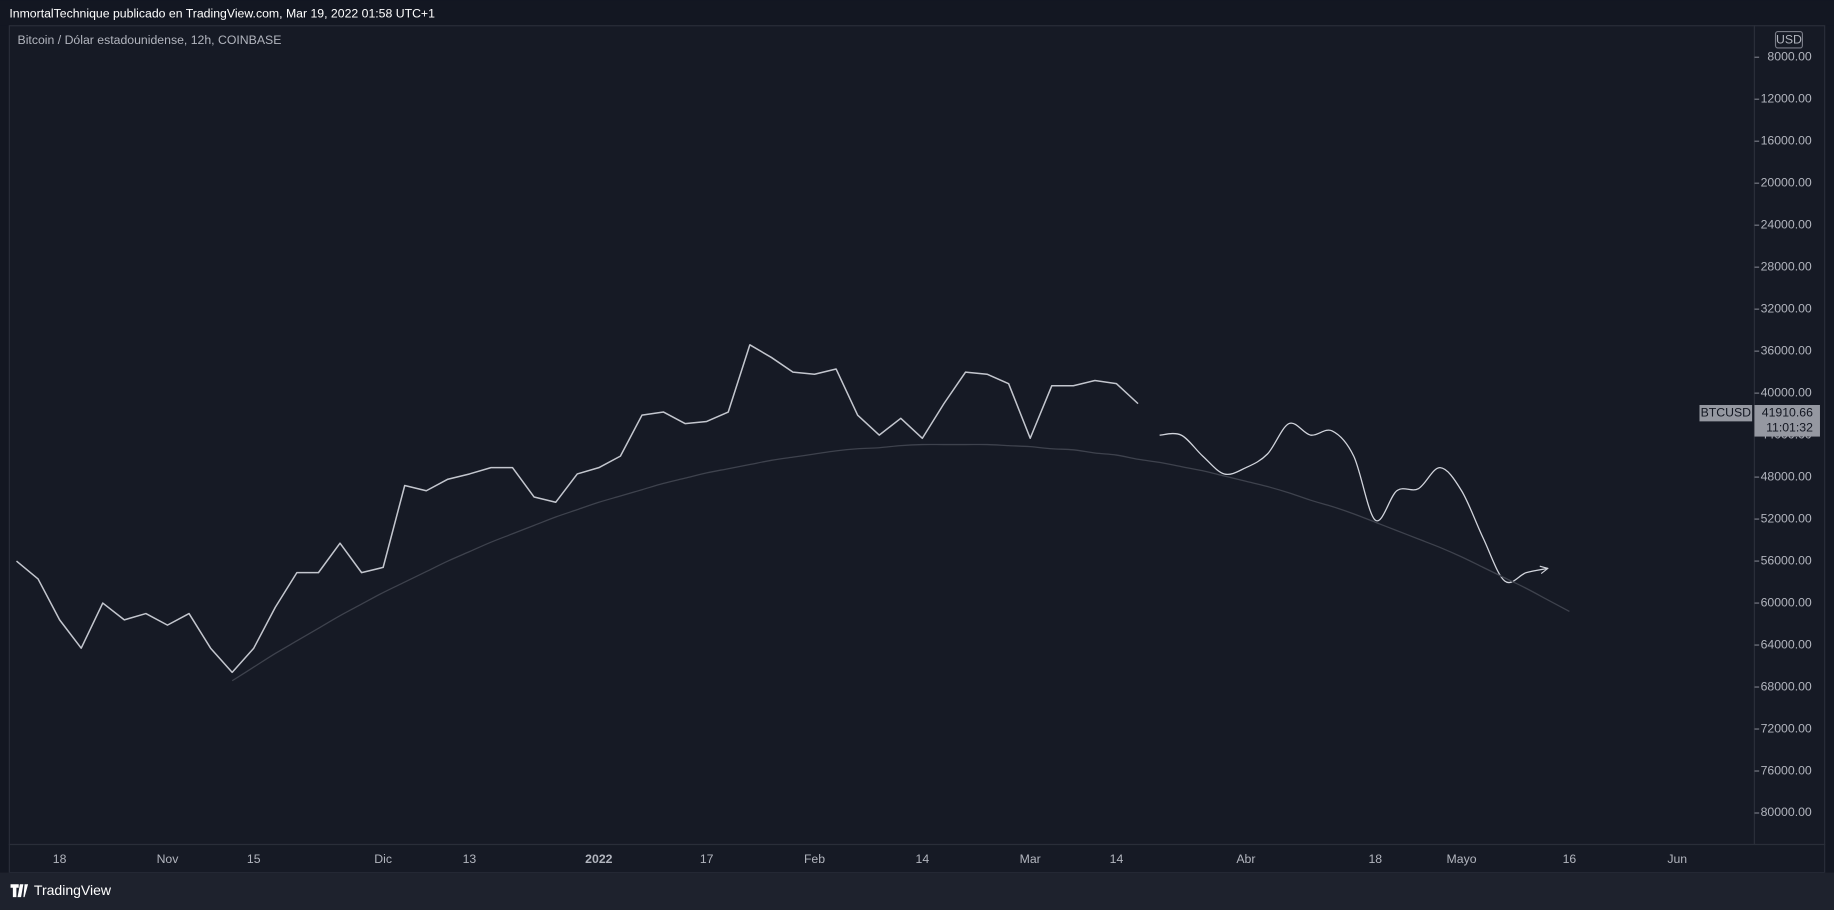 This screenshot has width=1834, height=910. I want to click on x-tick-label: Nov, so click(168, 859).